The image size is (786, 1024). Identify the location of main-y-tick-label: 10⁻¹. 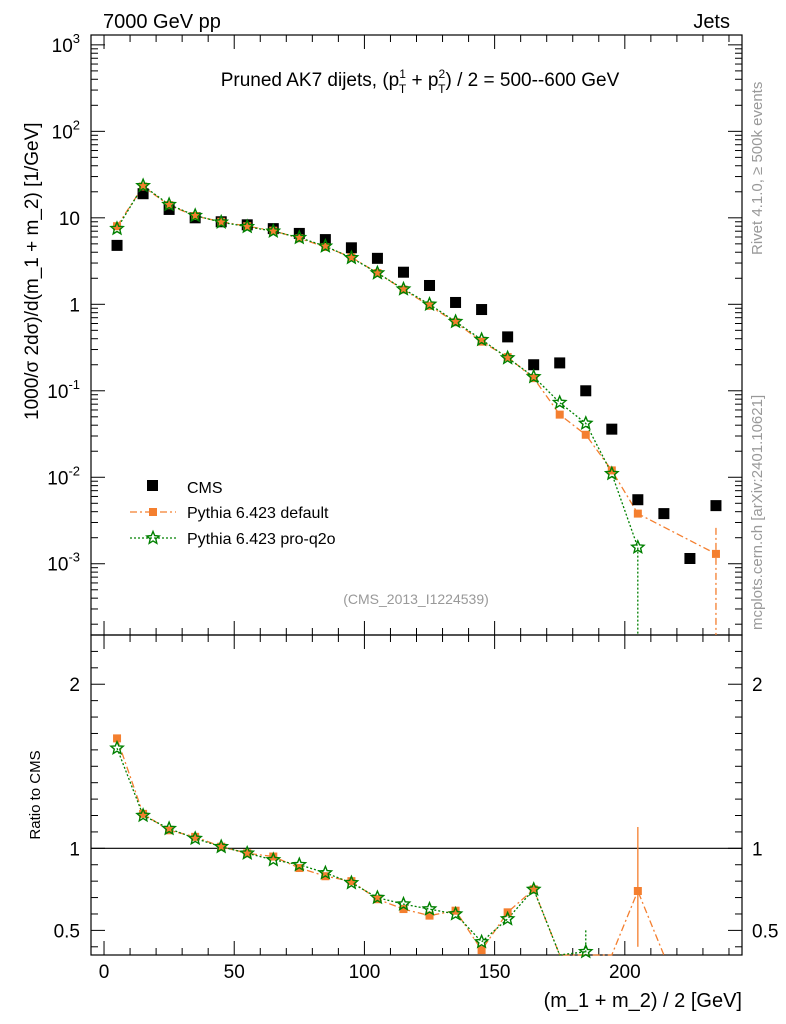
(63, 390).